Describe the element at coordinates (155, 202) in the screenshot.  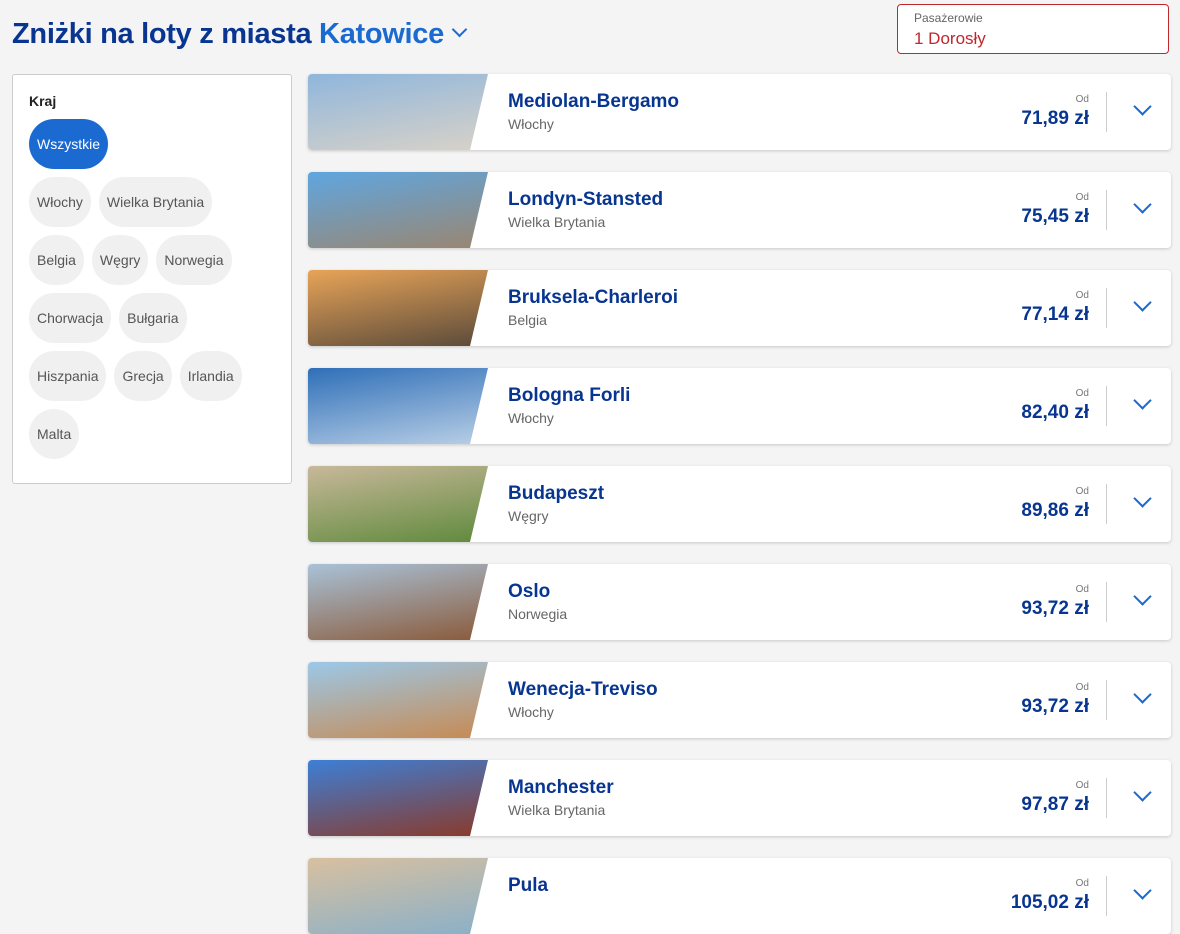
I see `country-chip: Wielka Brytania` at that location.